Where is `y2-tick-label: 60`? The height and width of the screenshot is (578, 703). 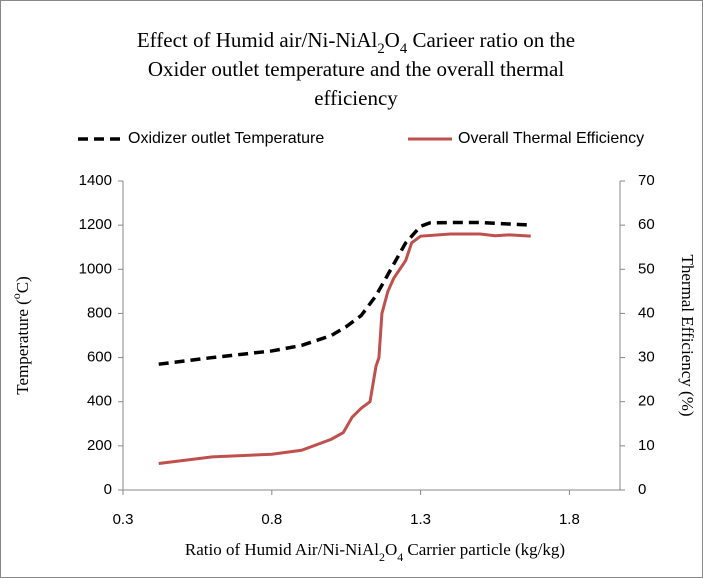
y2-tick-label: 60 is located at coordinates (646, 224).